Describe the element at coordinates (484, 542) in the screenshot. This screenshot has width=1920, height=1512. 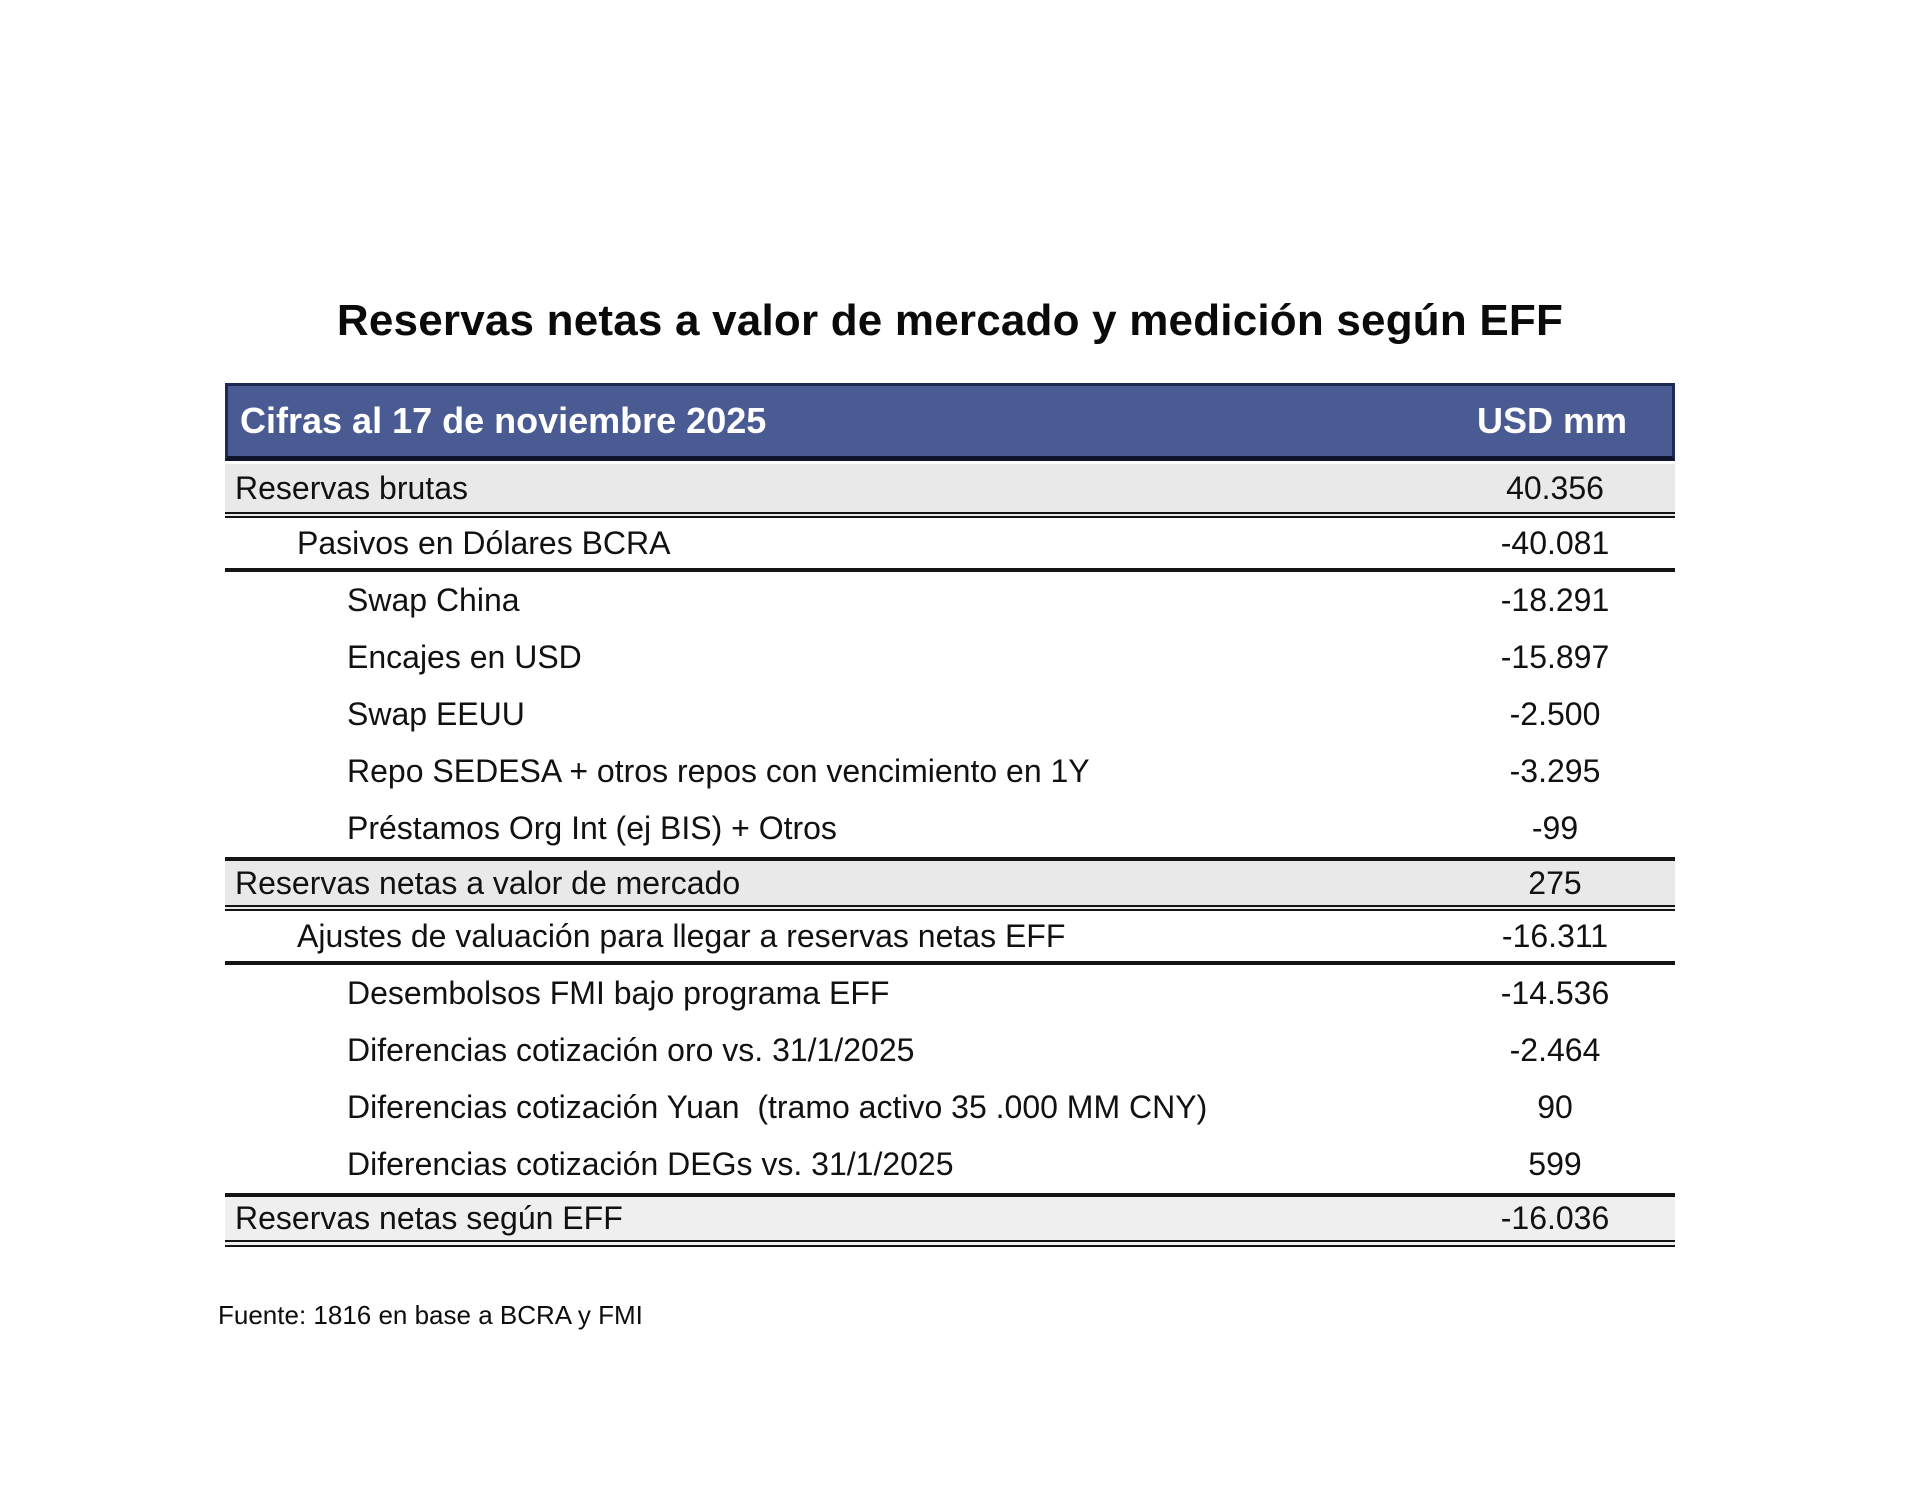
I see `row-label: Pasivos en Dólares BCRA` at that location.